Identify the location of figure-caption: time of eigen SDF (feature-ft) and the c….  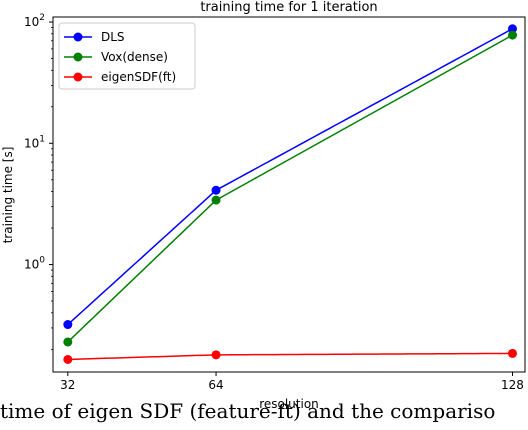
(248, 411).